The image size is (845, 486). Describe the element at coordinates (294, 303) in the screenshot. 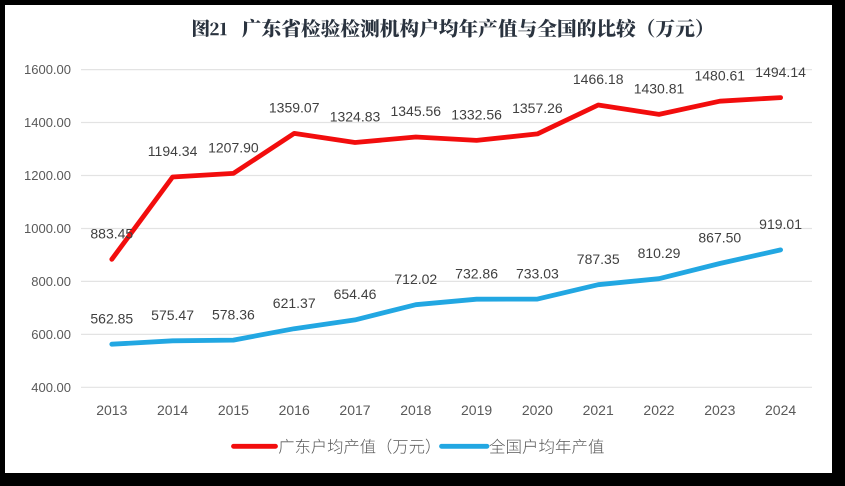

I see `svg-text: 621.37` at that location.